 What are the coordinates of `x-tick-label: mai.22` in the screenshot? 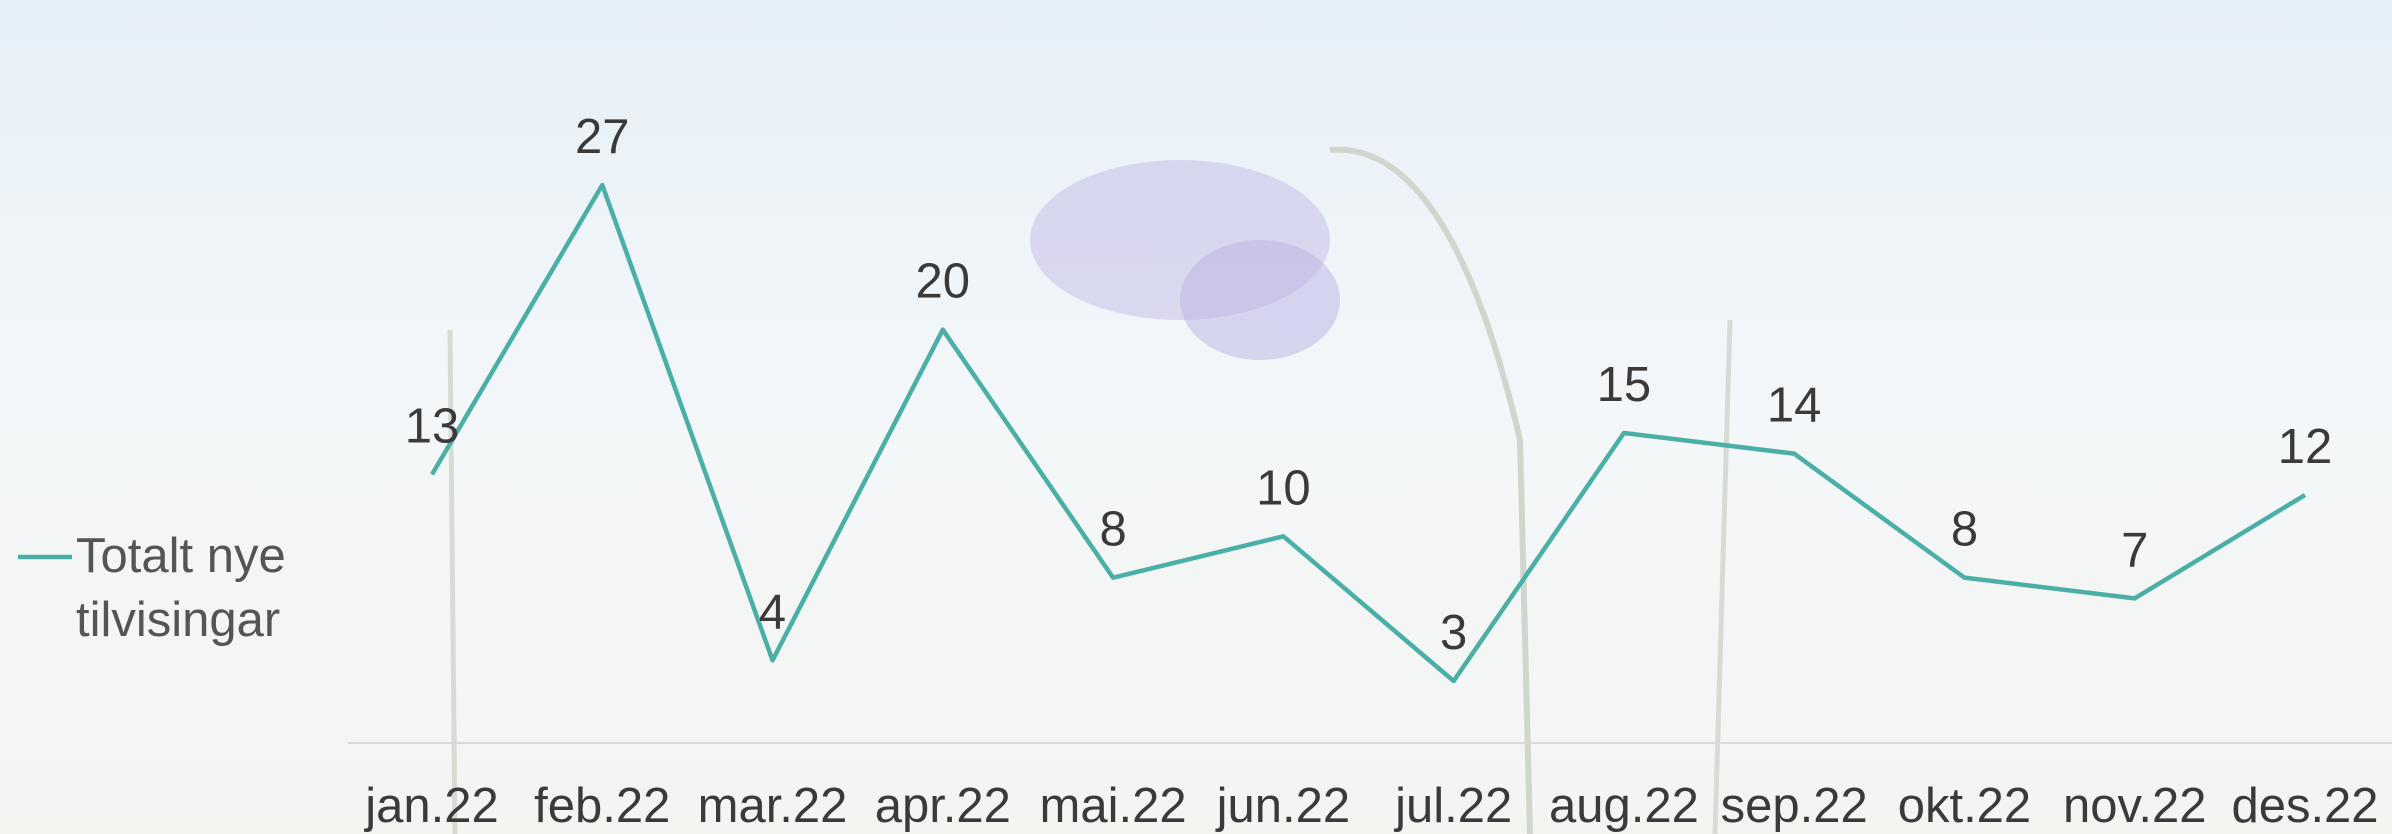 It's located at (1113, 806).